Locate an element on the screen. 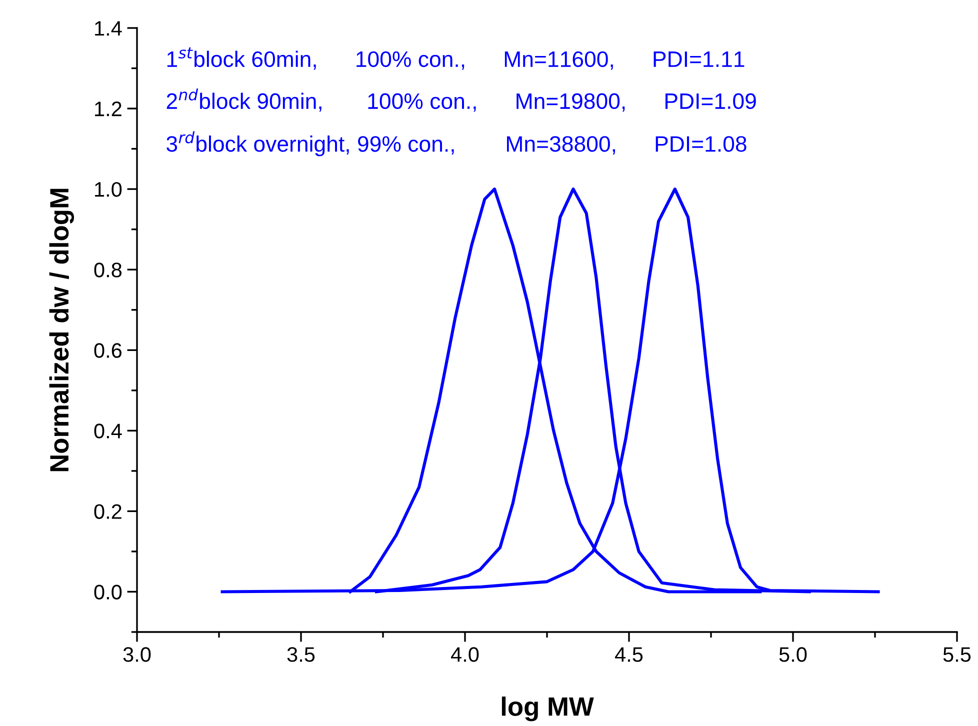  y-axis-title: Normalized dw / dlogM is located at coordinates (61, 330).